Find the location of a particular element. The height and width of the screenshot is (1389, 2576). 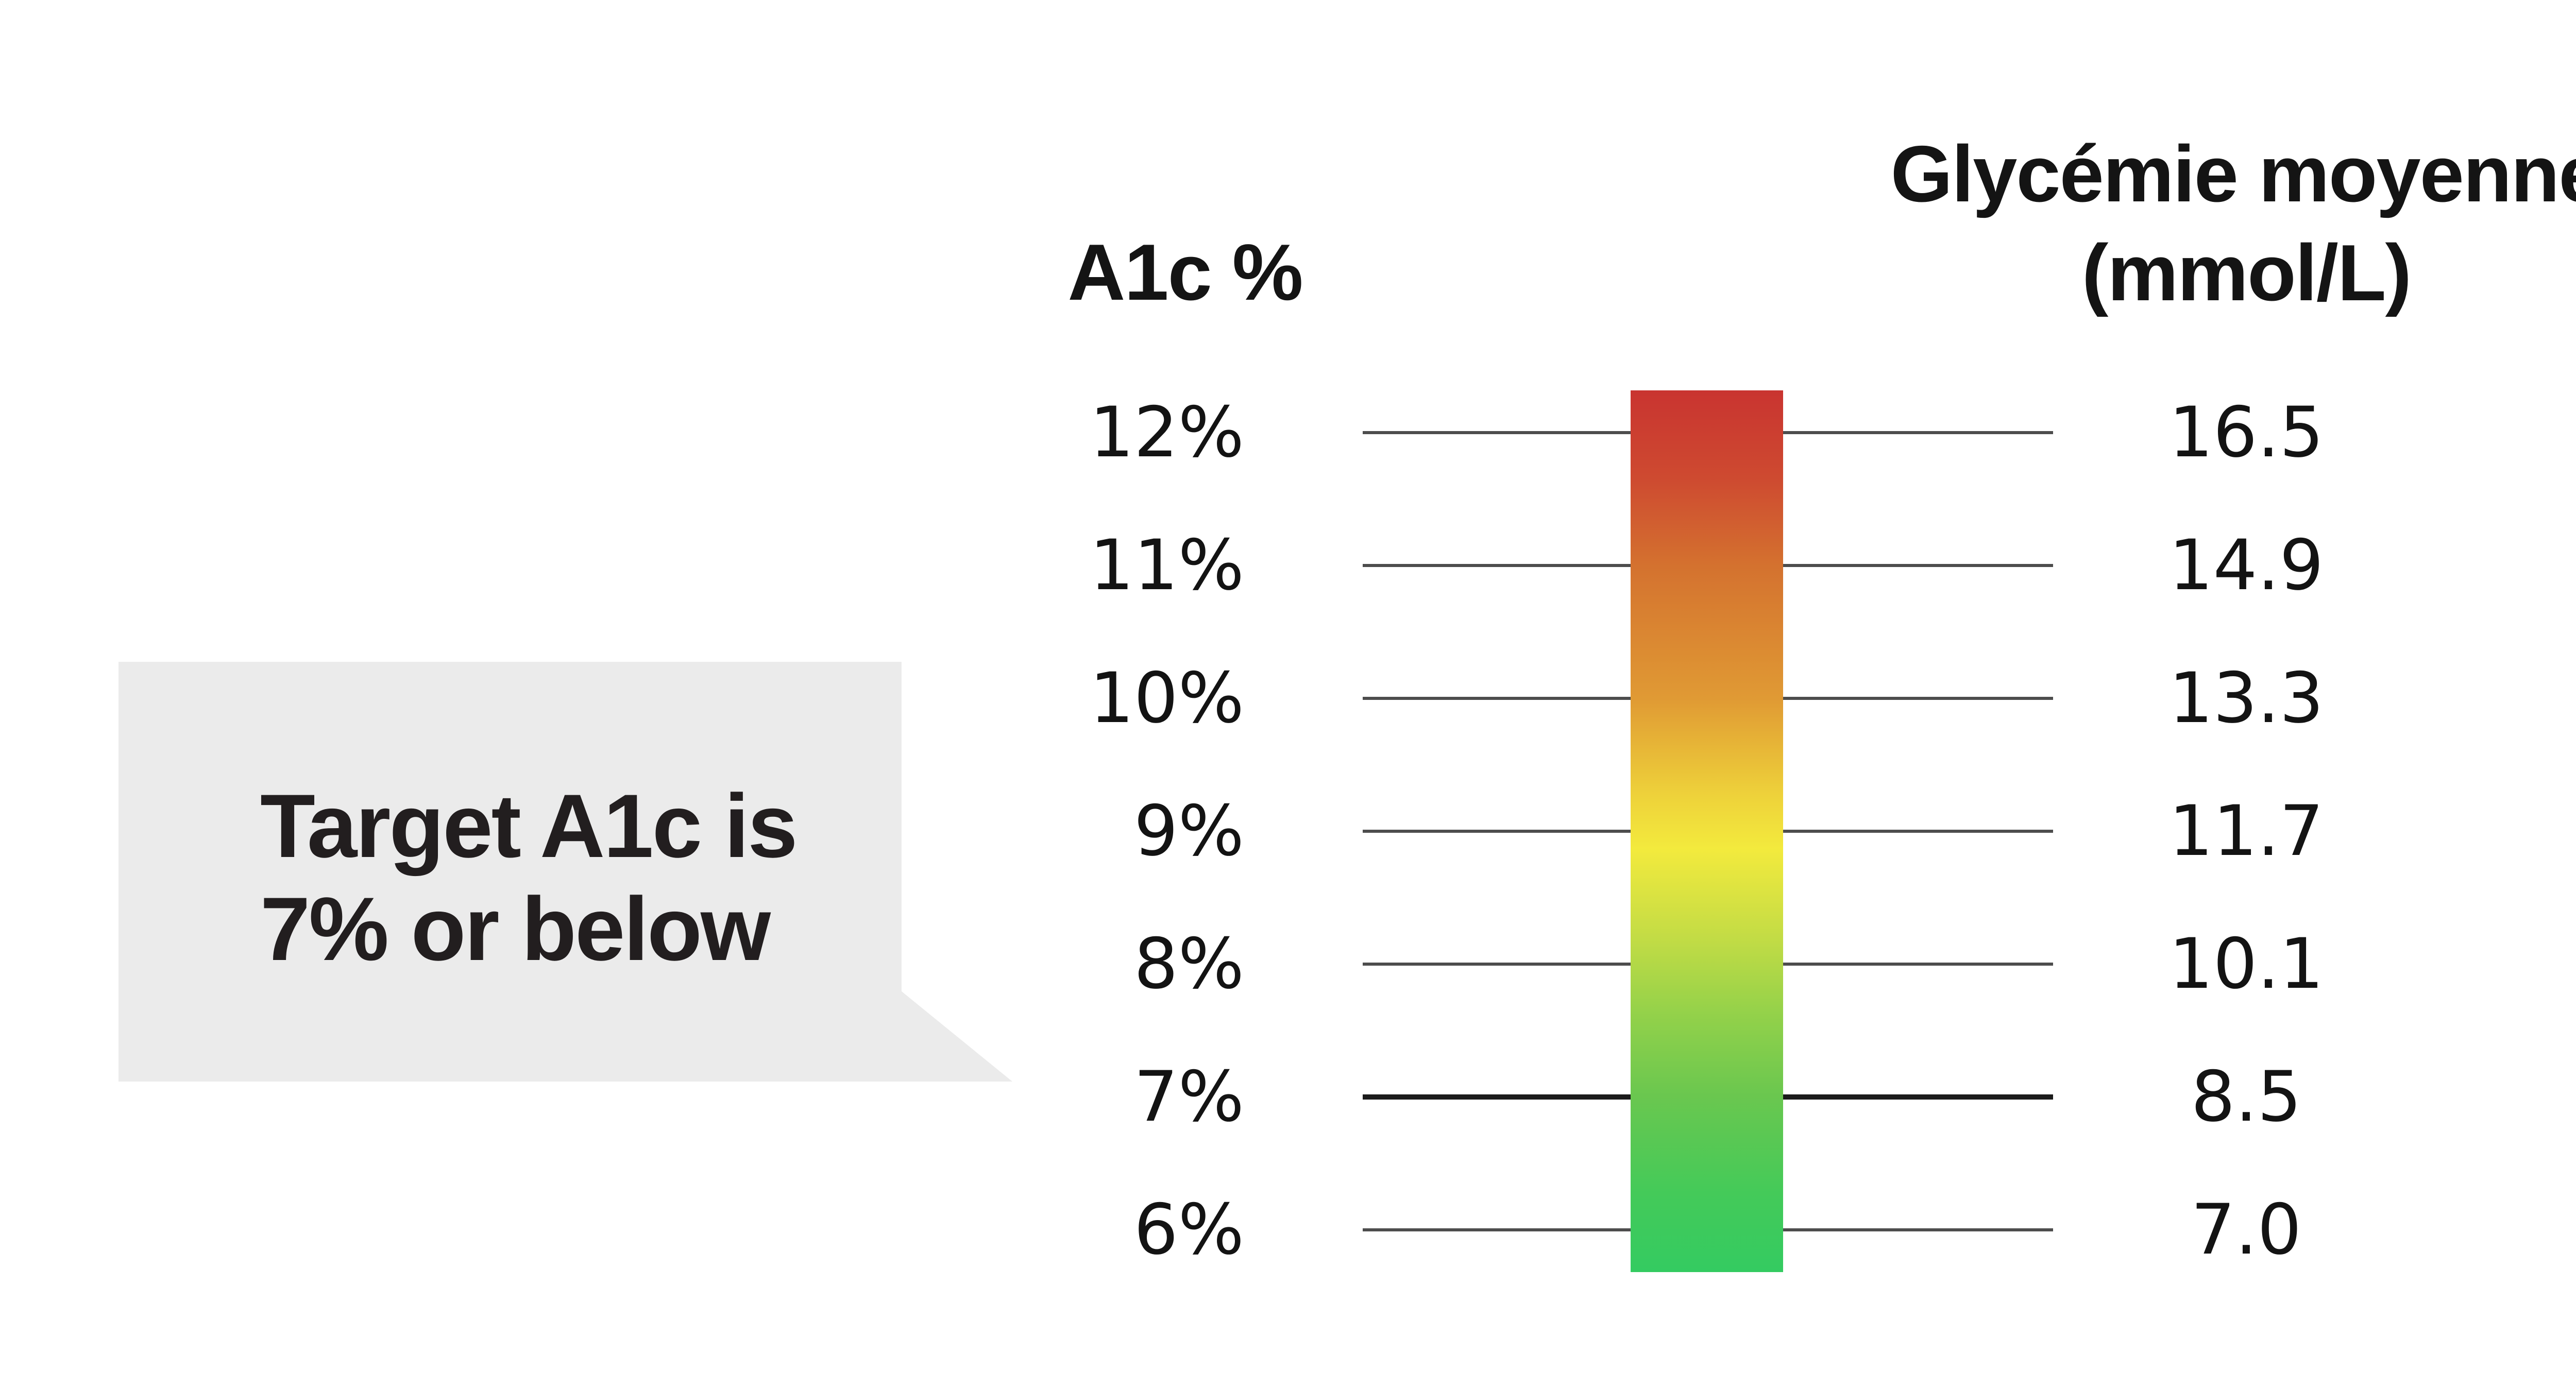

a1c-label-12pct: 12% is located at coordinates (1166, 433).